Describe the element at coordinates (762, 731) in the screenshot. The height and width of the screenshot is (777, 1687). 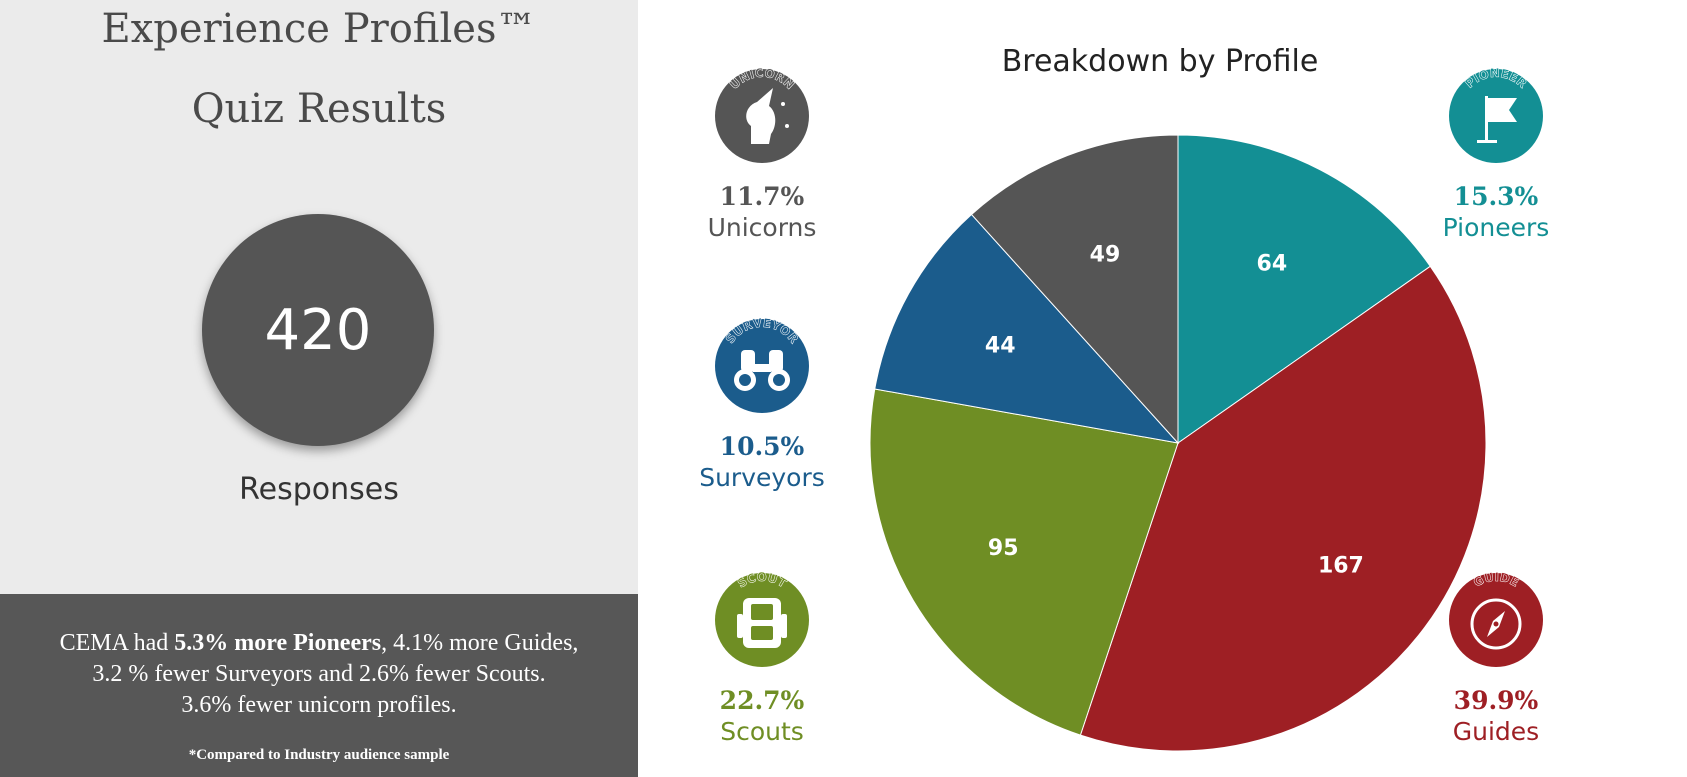
I see `scout-name: Scouts` at that location.